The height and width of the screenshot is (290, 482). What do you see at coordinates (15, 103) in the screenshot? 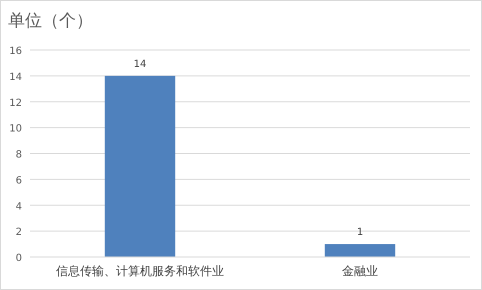
I see `y-tick-label: 12` at bounding box center [15, 103].